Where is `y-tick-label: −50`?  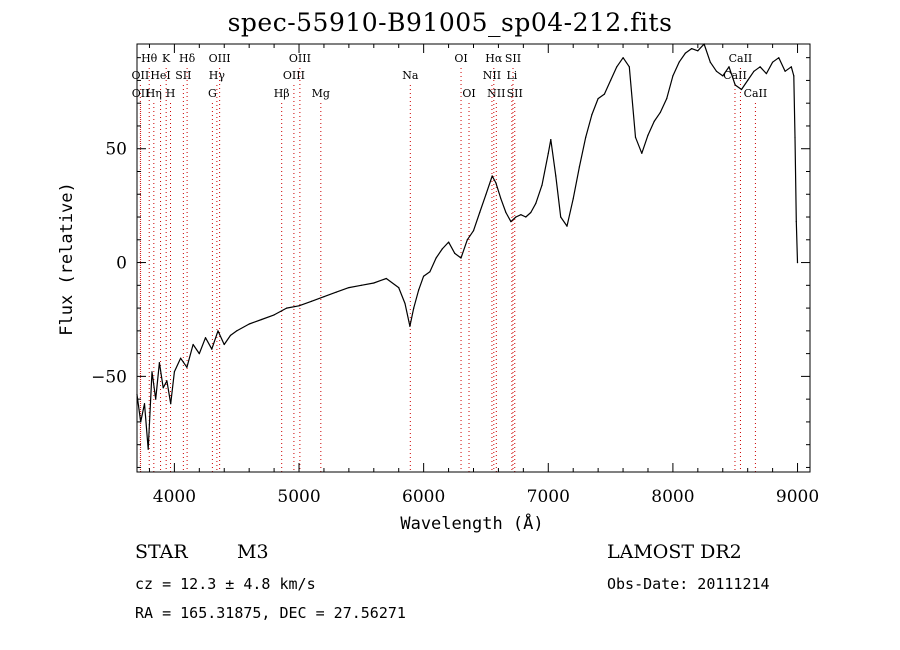
y-tick-label: −50 is located at coordinates (109, 377).